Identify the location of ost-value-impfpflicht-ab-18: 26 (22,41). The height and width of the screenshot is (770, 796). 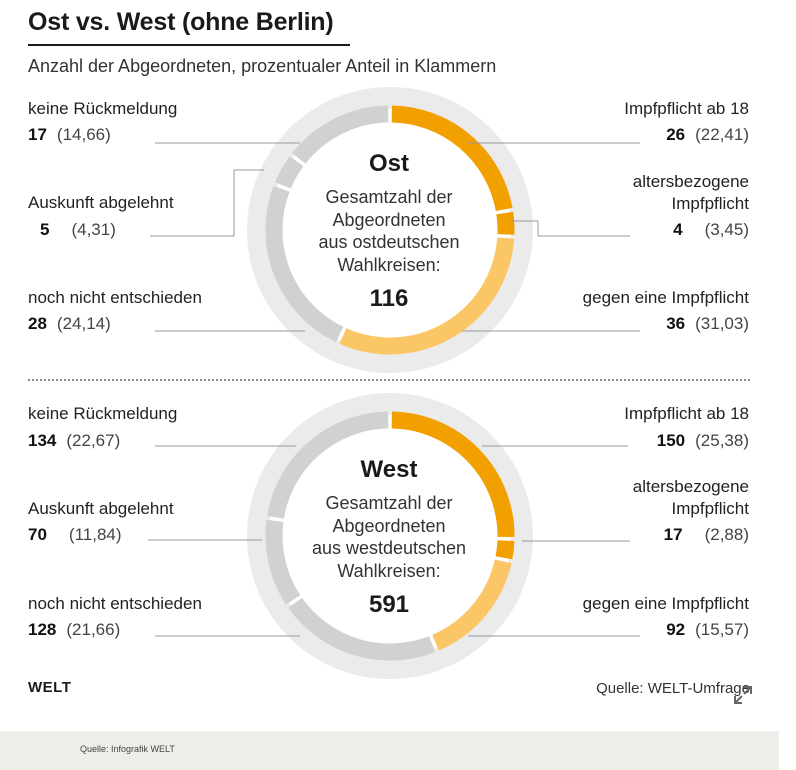
(707, 134).